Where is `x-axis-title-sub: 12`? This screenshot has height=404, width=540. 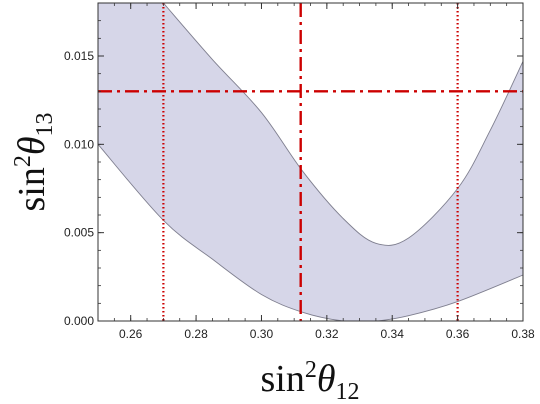
x-axis-title-sub: 12 is located at coordinates (348, 391).